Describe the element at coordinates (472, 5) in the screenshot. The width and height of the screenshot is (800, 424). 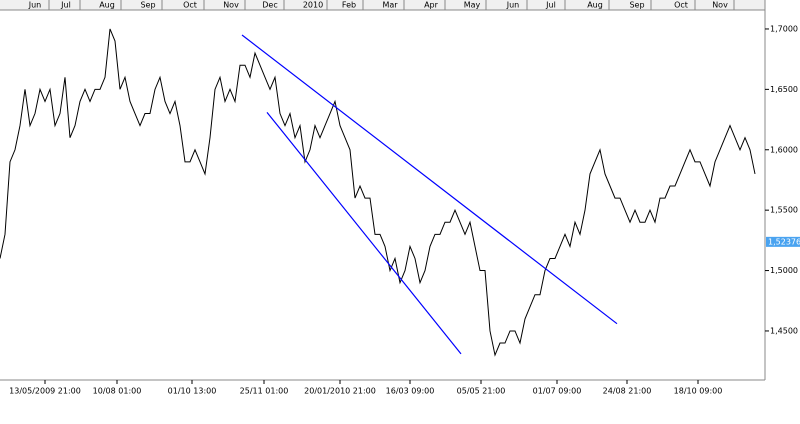
I see `top-tick-label: May` at that location.